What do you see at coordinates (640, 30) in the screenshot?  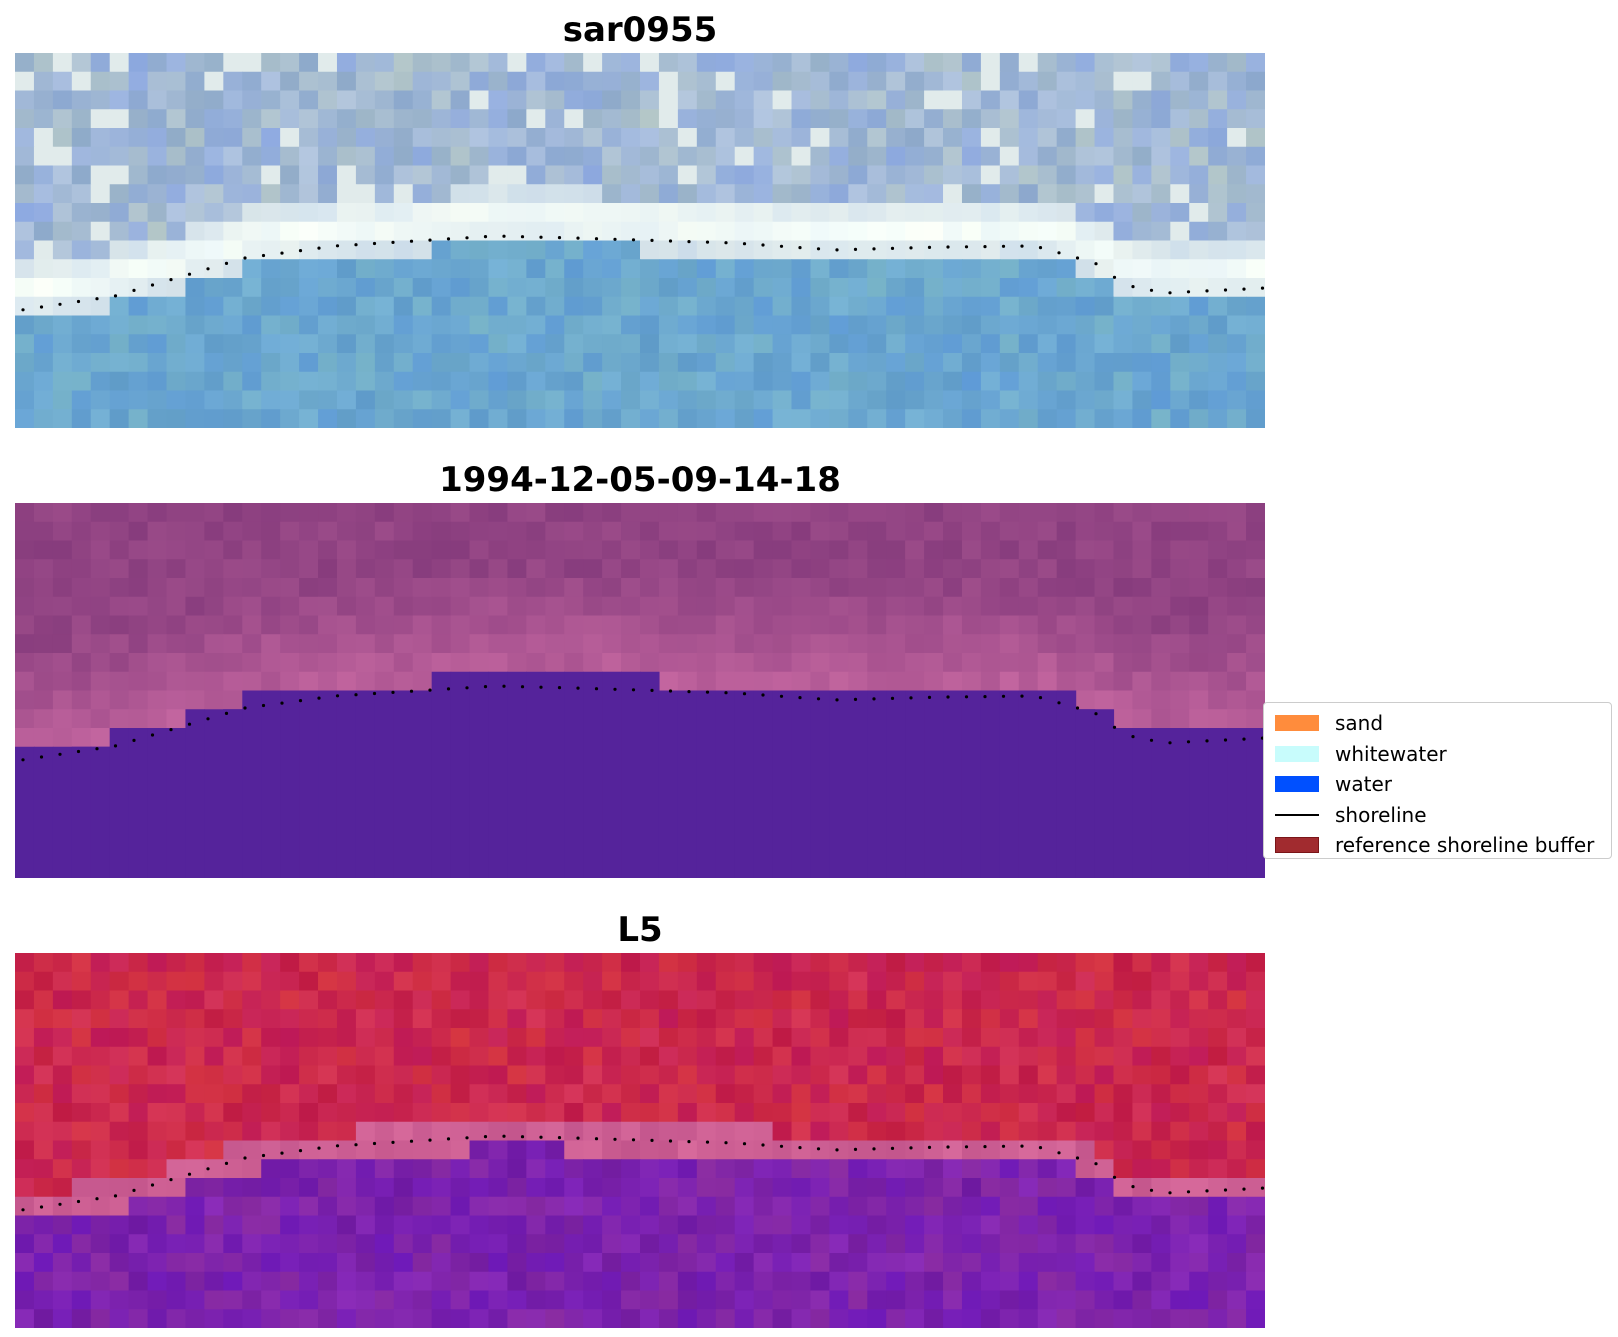 I see `panel-title-1: sar0955` at bounding box center [640, 30].